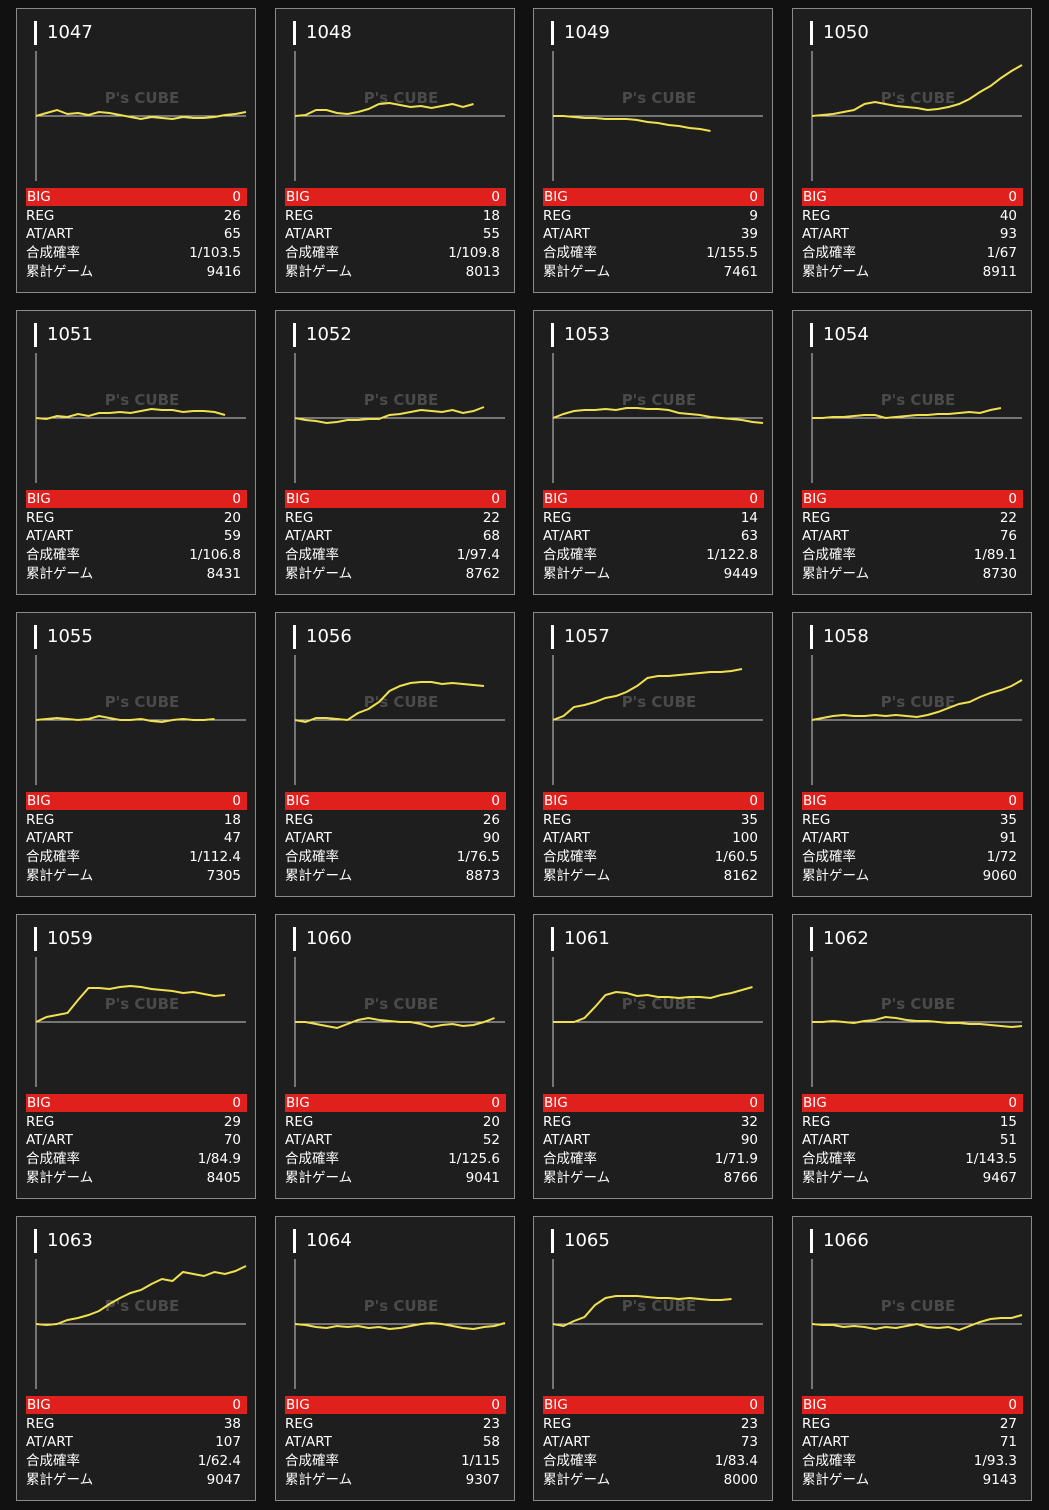  What do you see at coordinates (1008, 1424) in the screenshot?
I see `stat-value: 27` at bounding box center [1008, 1424].